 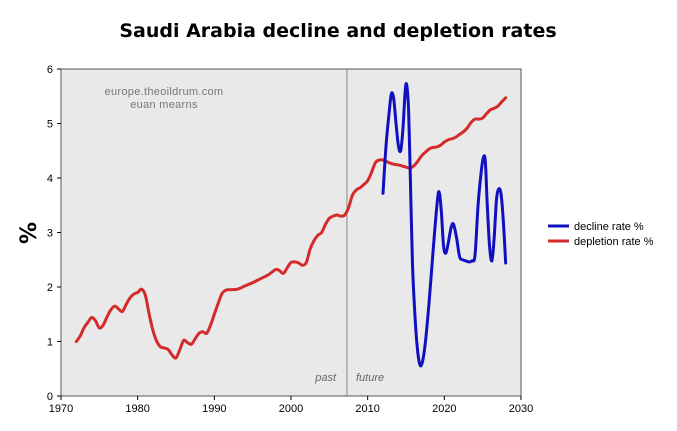 I want to click on x-tick-label: 2000, so click(x=291, y=409).